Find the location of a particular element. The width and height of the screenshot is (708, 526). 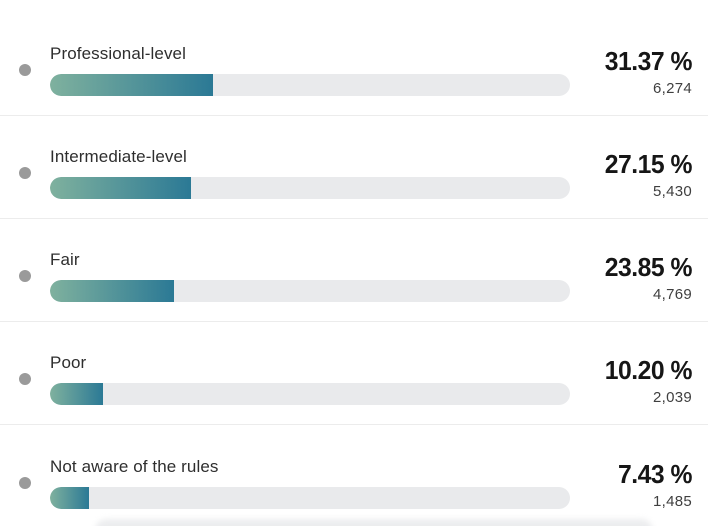

option-stats: 31.37 % 6,274 is located at coordinates (639, 72).